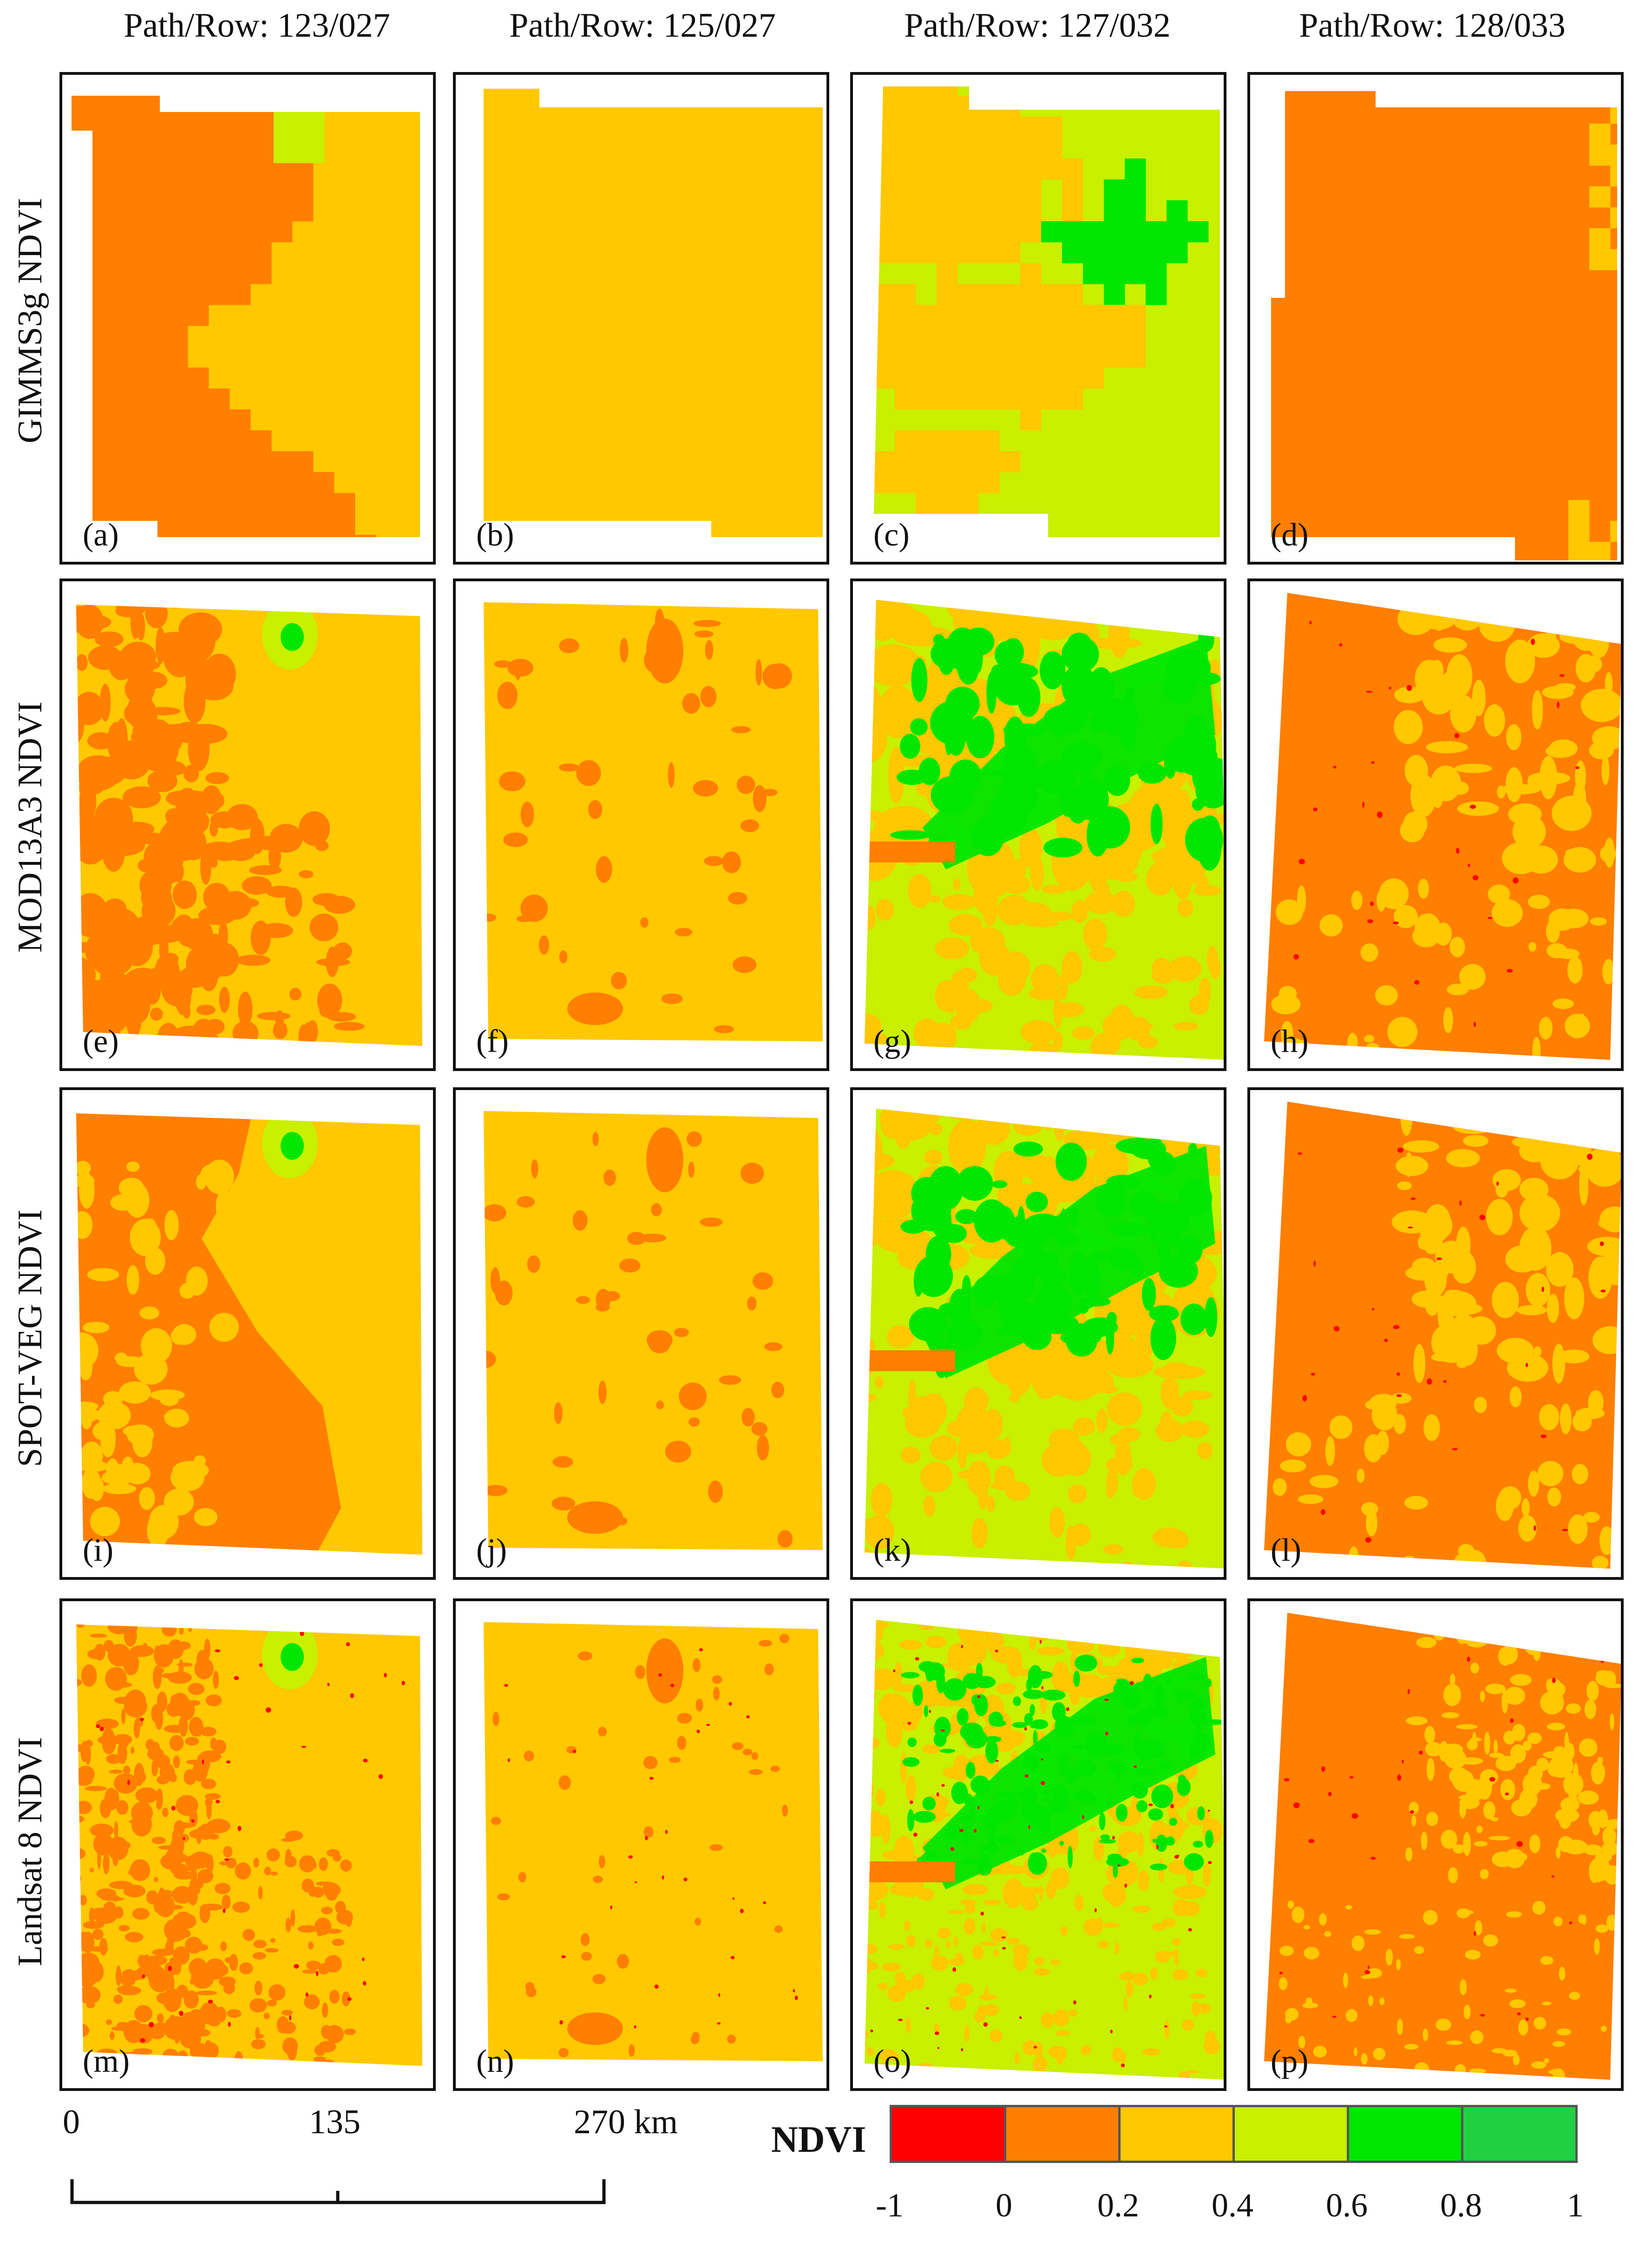 The image size is (1652, 2248). I want to click on legend-tick-label: 0.8, so click(1461, 2205).